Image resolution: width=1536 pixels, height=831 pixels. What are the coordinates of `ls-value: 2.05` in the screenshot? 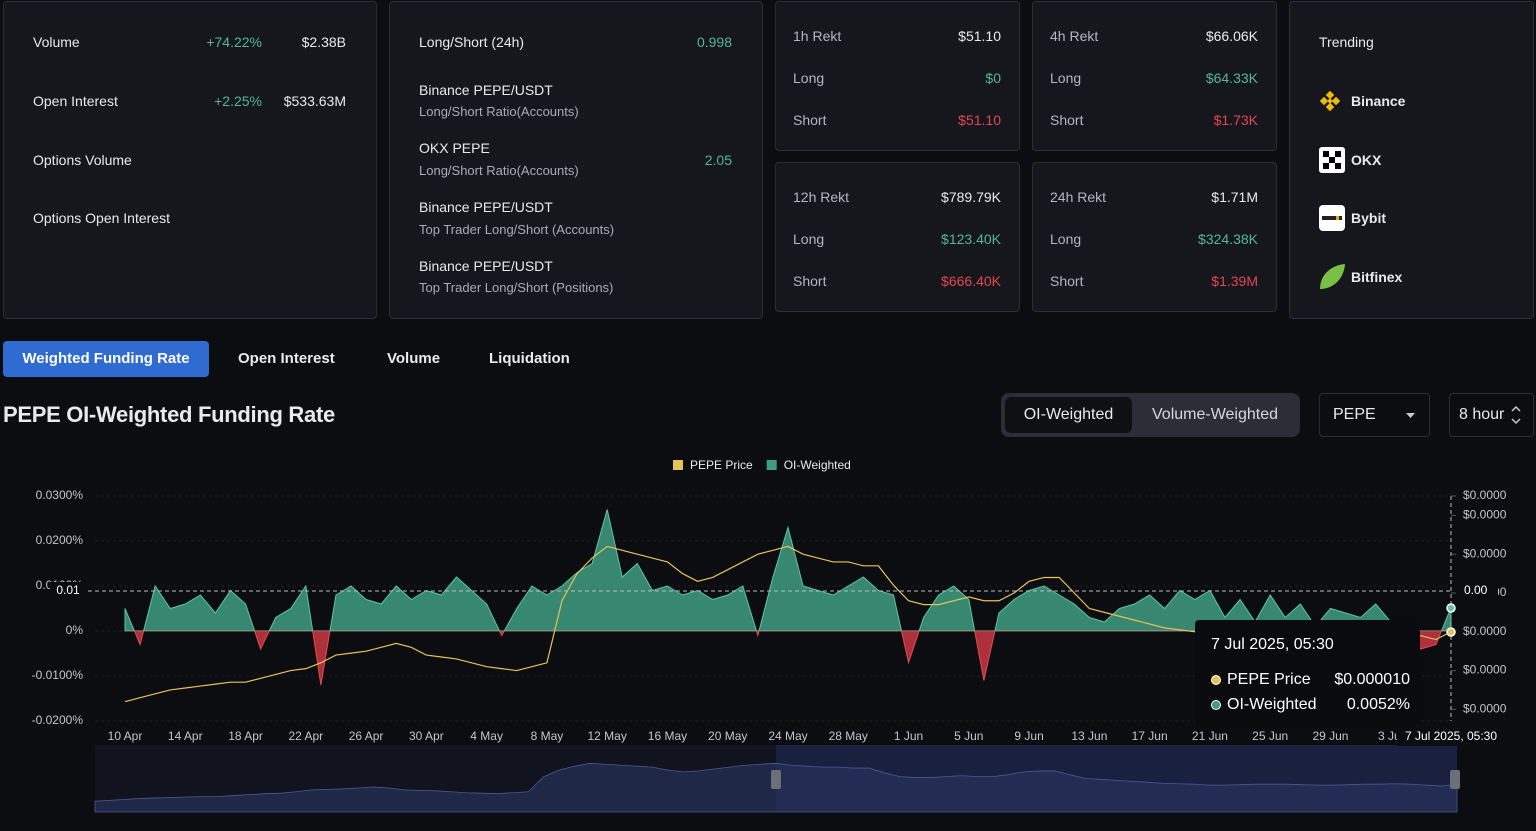 It's located at (718, 160).